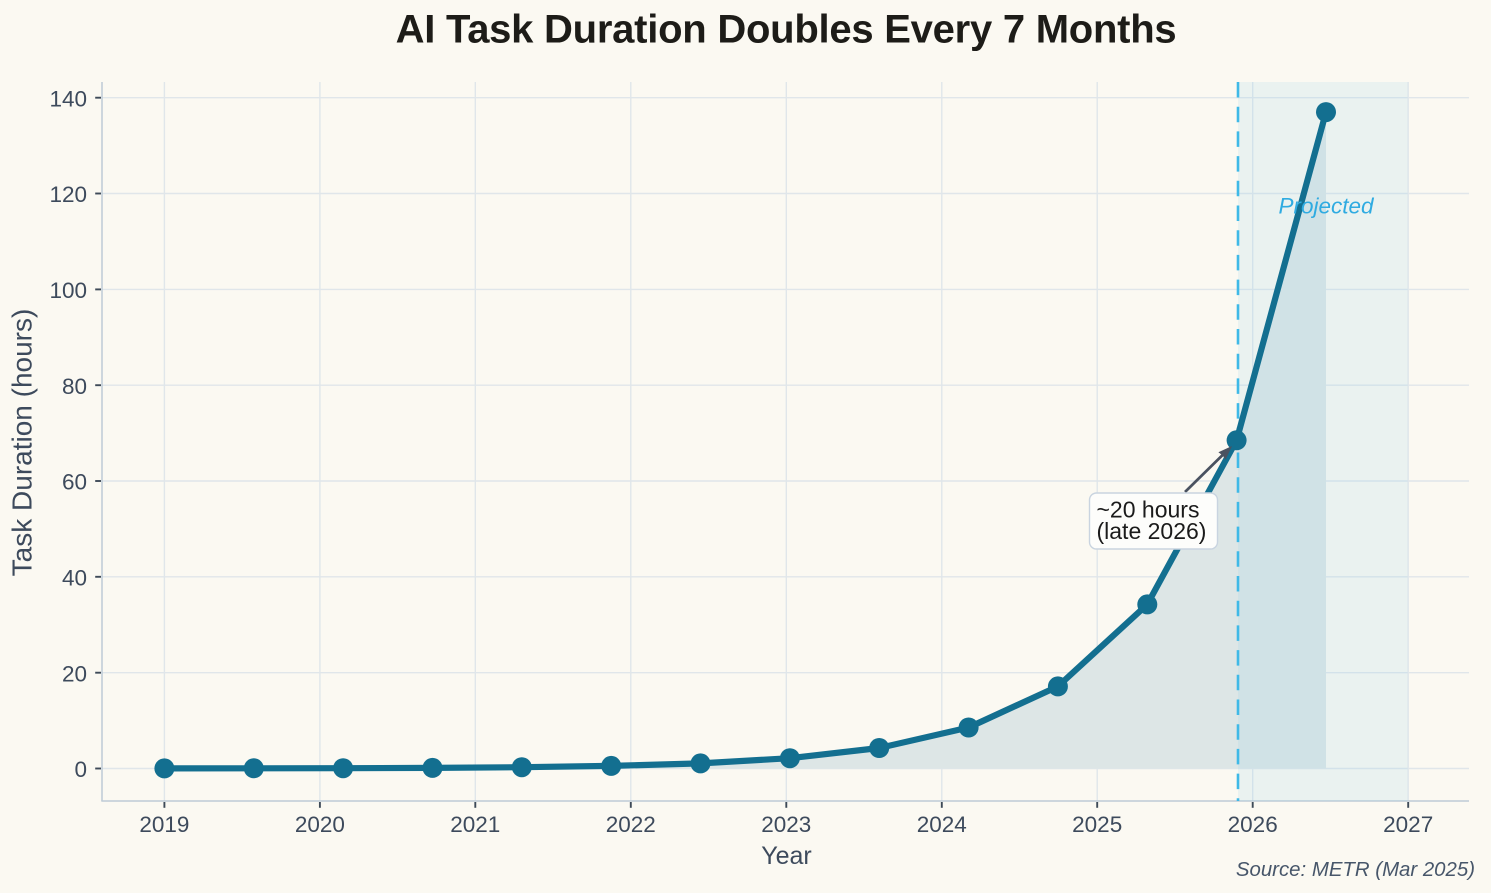 This screenshot has height=893, width=1491. I want to click on svg-text: 80, so click(74, 386).